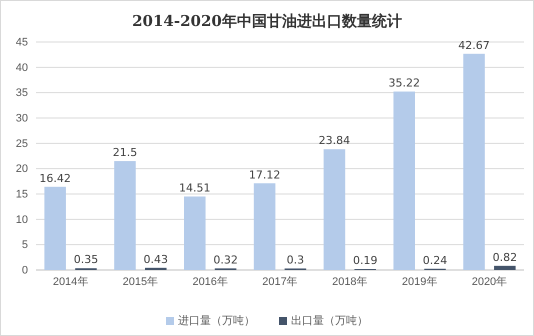 The height and width of the screenshot is (336, 534). Describe the element at coordinates (86, 259) in the screenshot. I see `data-label: 0.35` at that location.